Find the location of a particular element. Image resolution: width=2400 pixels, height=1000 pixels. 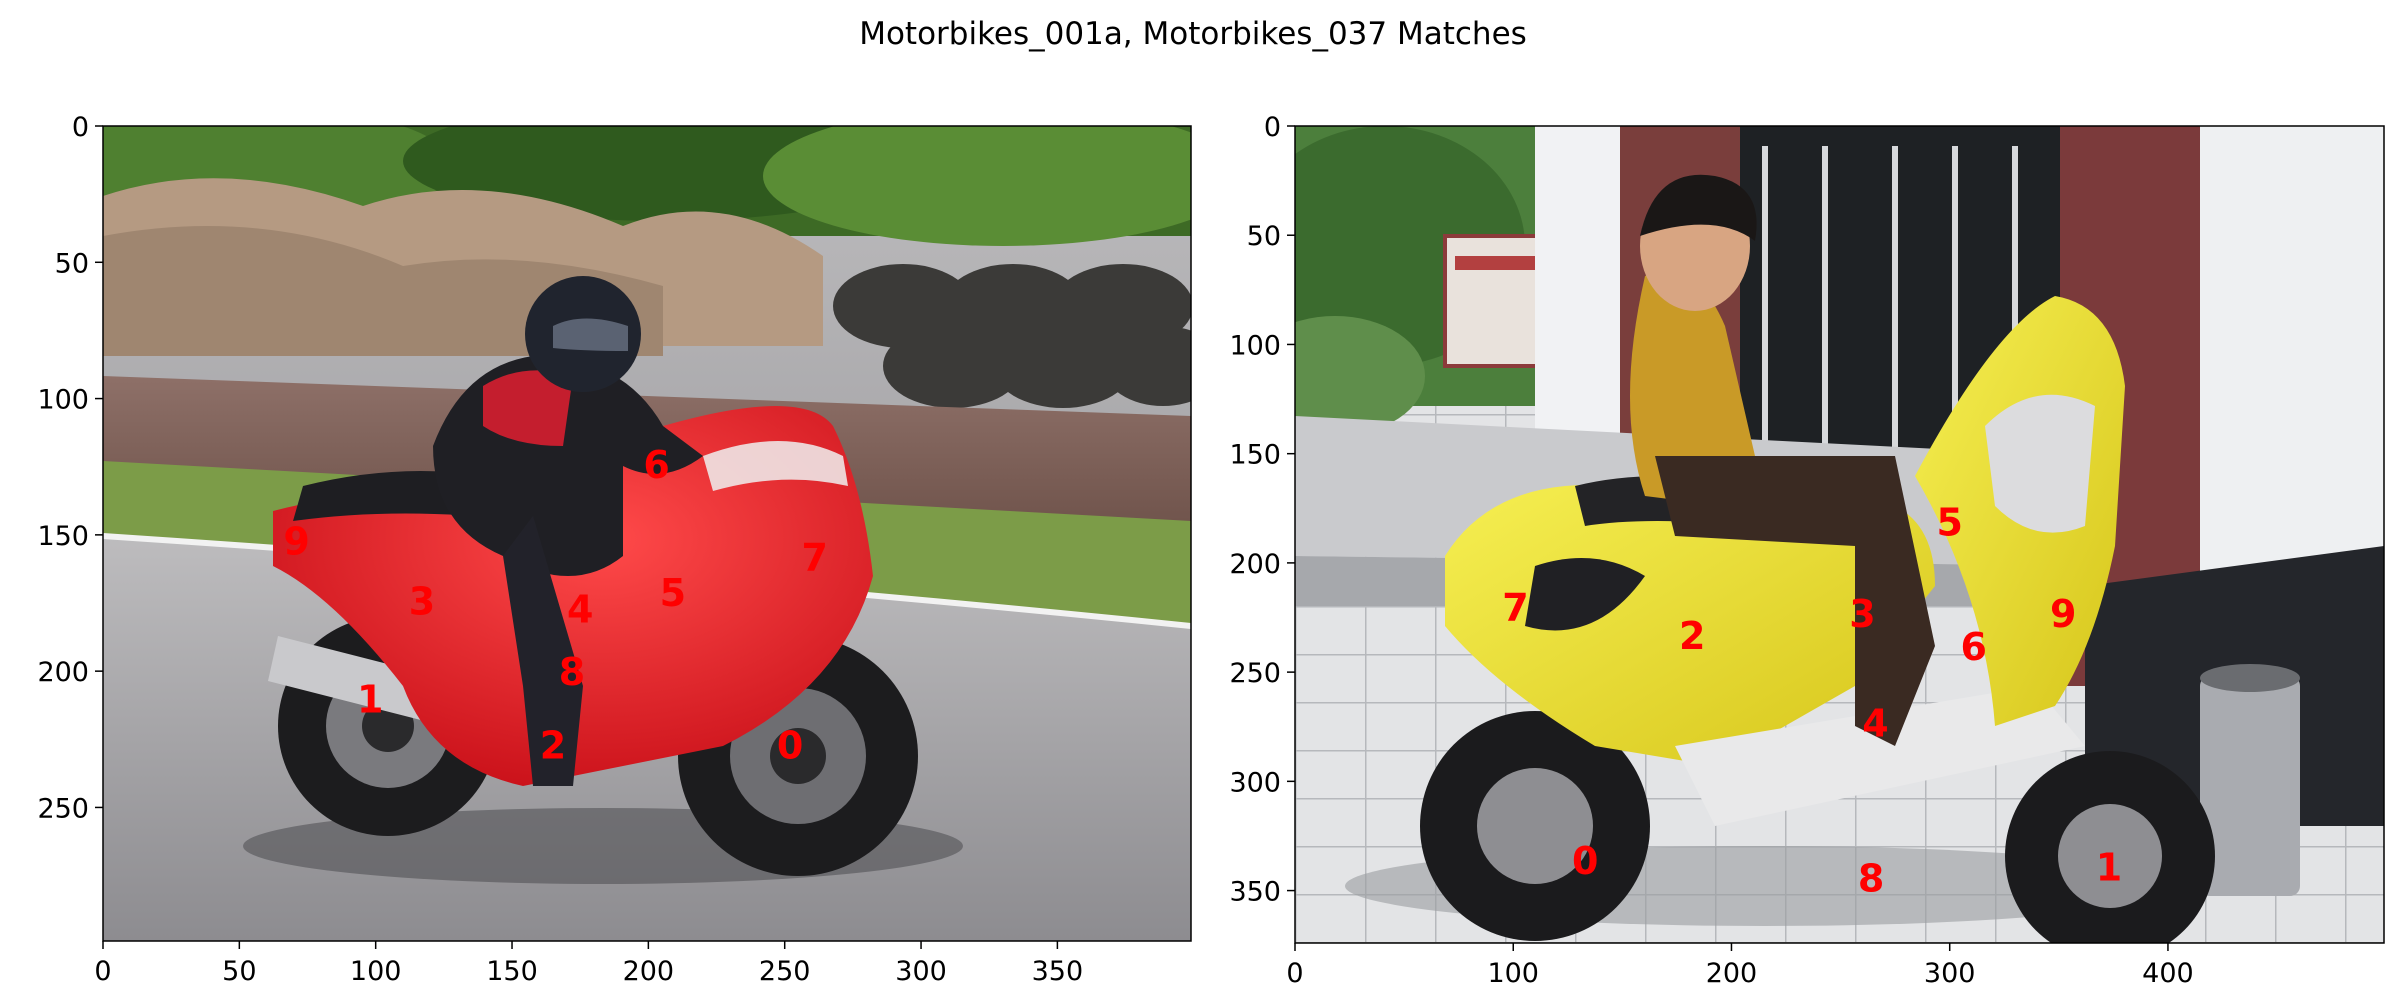

left-keypoint-4: 4 is located at coordinates (580, 609).